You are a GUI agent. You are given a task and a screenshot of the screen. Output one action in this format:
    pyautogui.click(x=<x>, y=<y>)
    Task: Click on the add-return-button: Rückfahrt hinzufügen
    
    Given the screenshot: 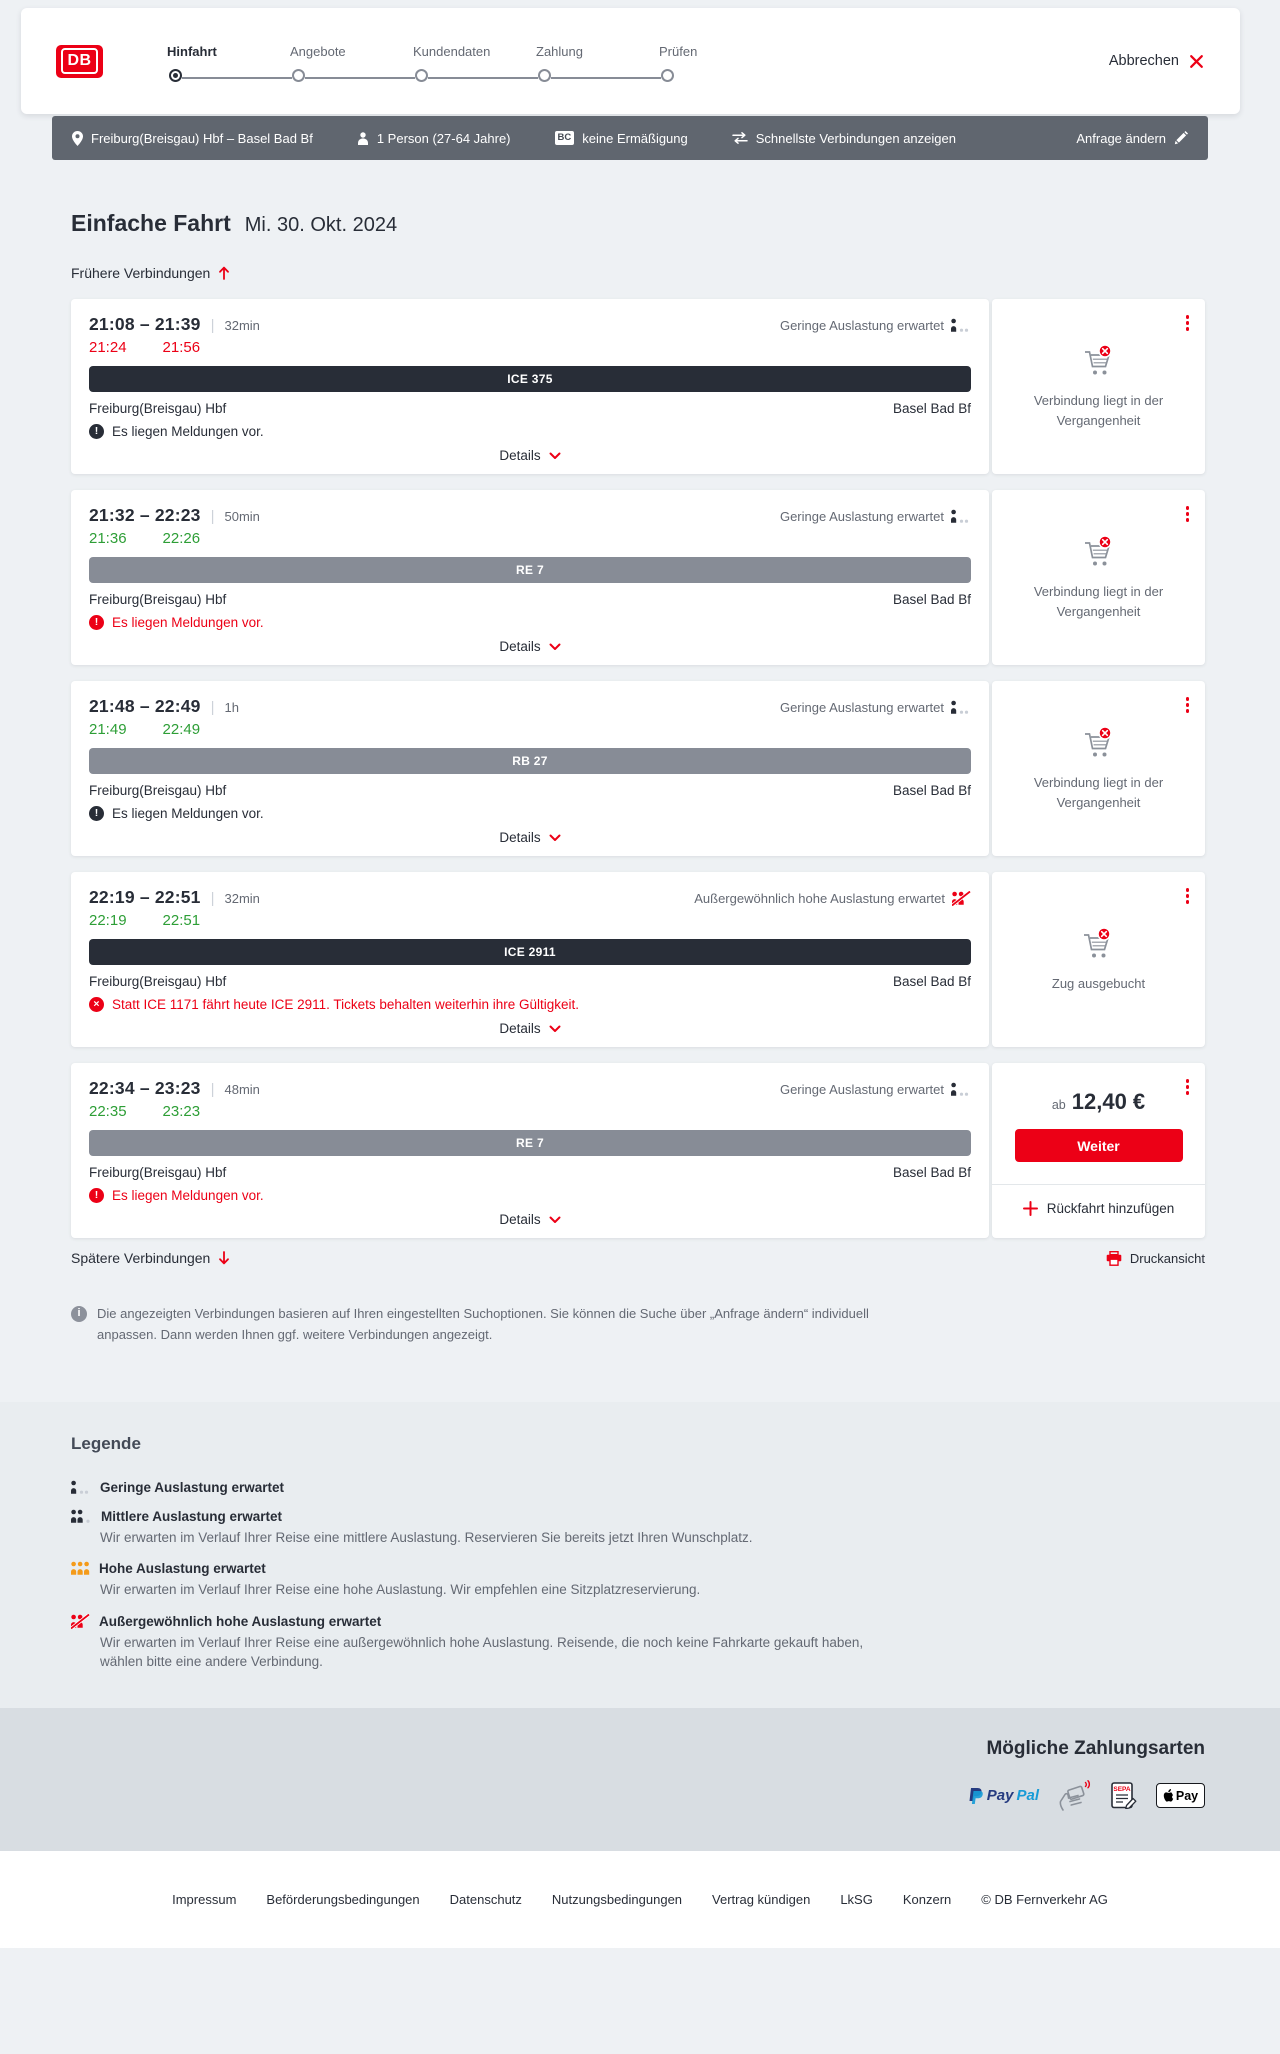 What is the action you would take?
    pyautogui.click(x=1098, y=1208)
    